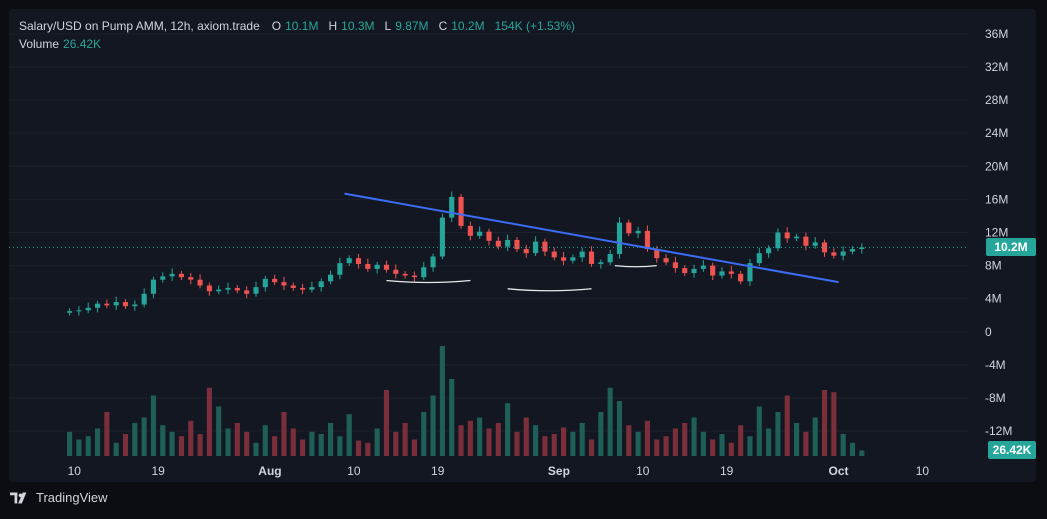  I want to click on volume-row: Volume 26.42K, so click(300, 44).